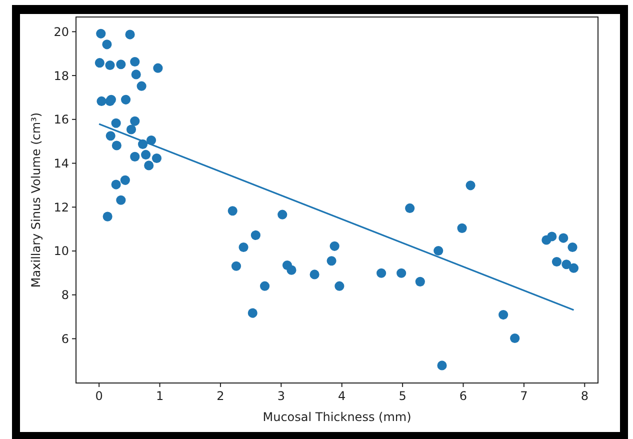 The width and height of the screenshot is (633, 439). What do you see at coordinates (61, 119) in the screenshot?
I see `y-tick-label: 16` at bounding box center [61, 119].